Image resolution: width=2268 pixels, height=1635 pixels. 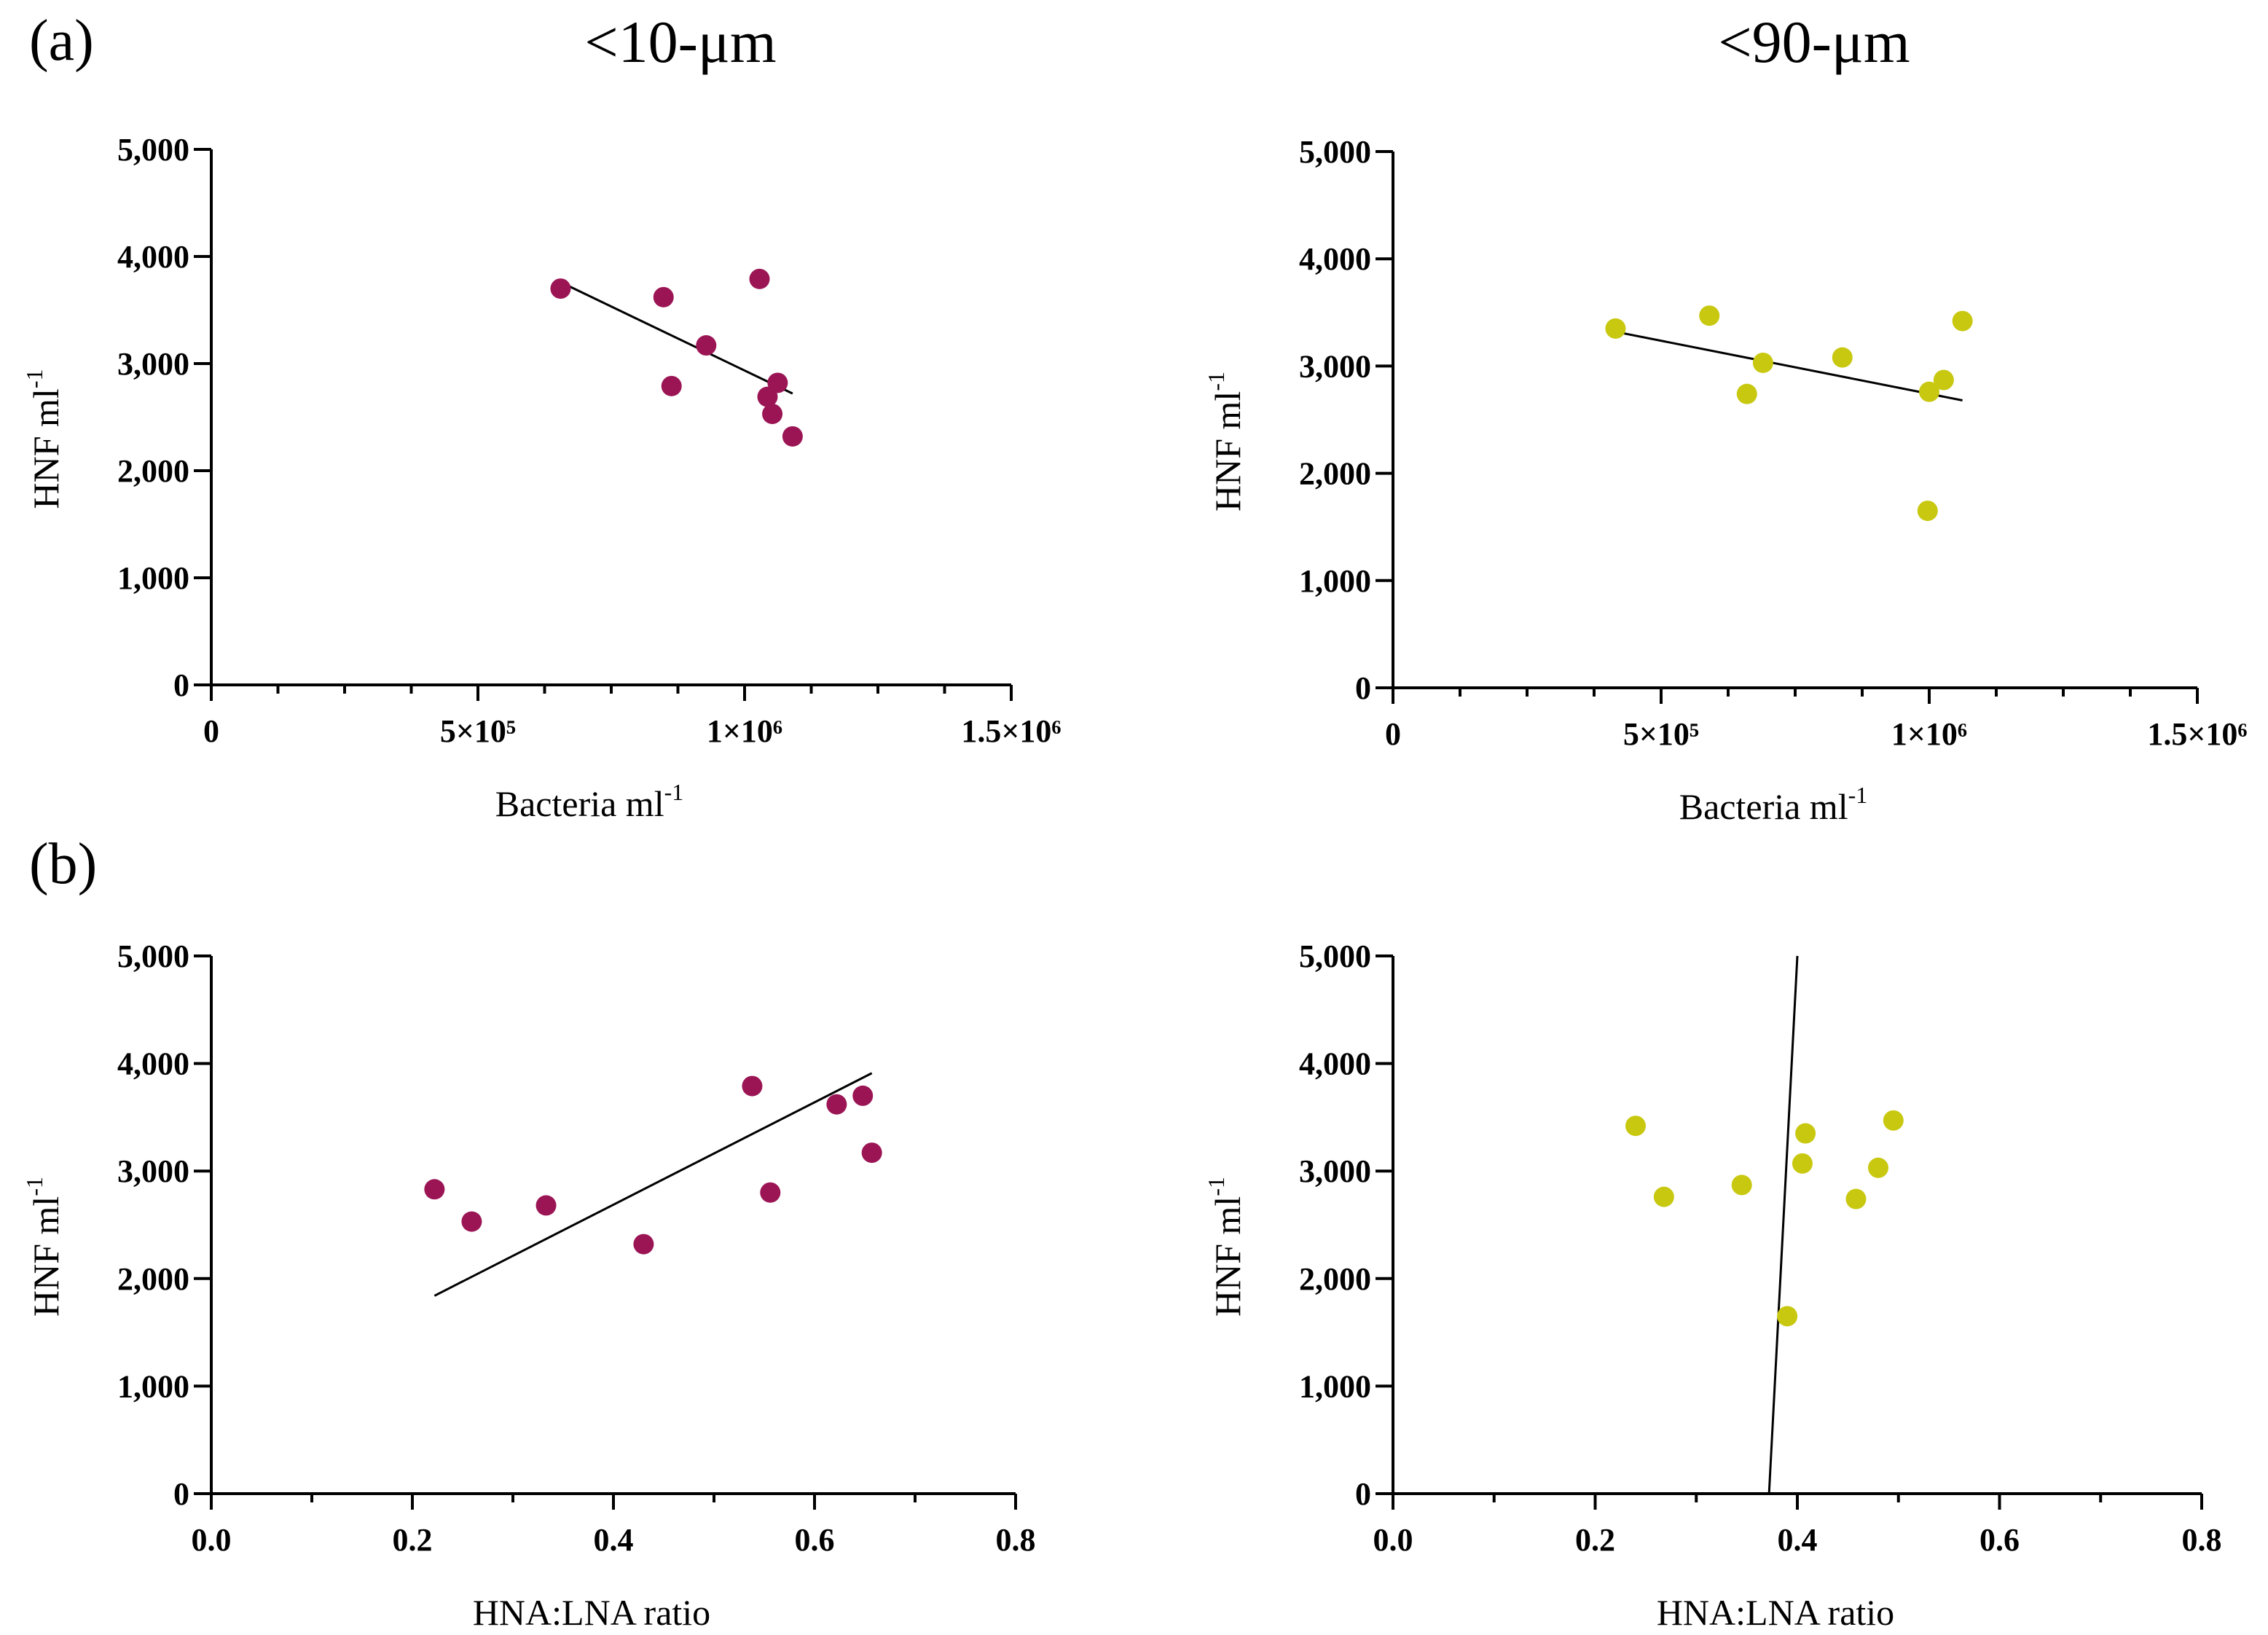 What do you see at coordinates (680, 42) in the screenshot?
I see `column-title-10um: <10-μm` at bounding box center [680, 42].